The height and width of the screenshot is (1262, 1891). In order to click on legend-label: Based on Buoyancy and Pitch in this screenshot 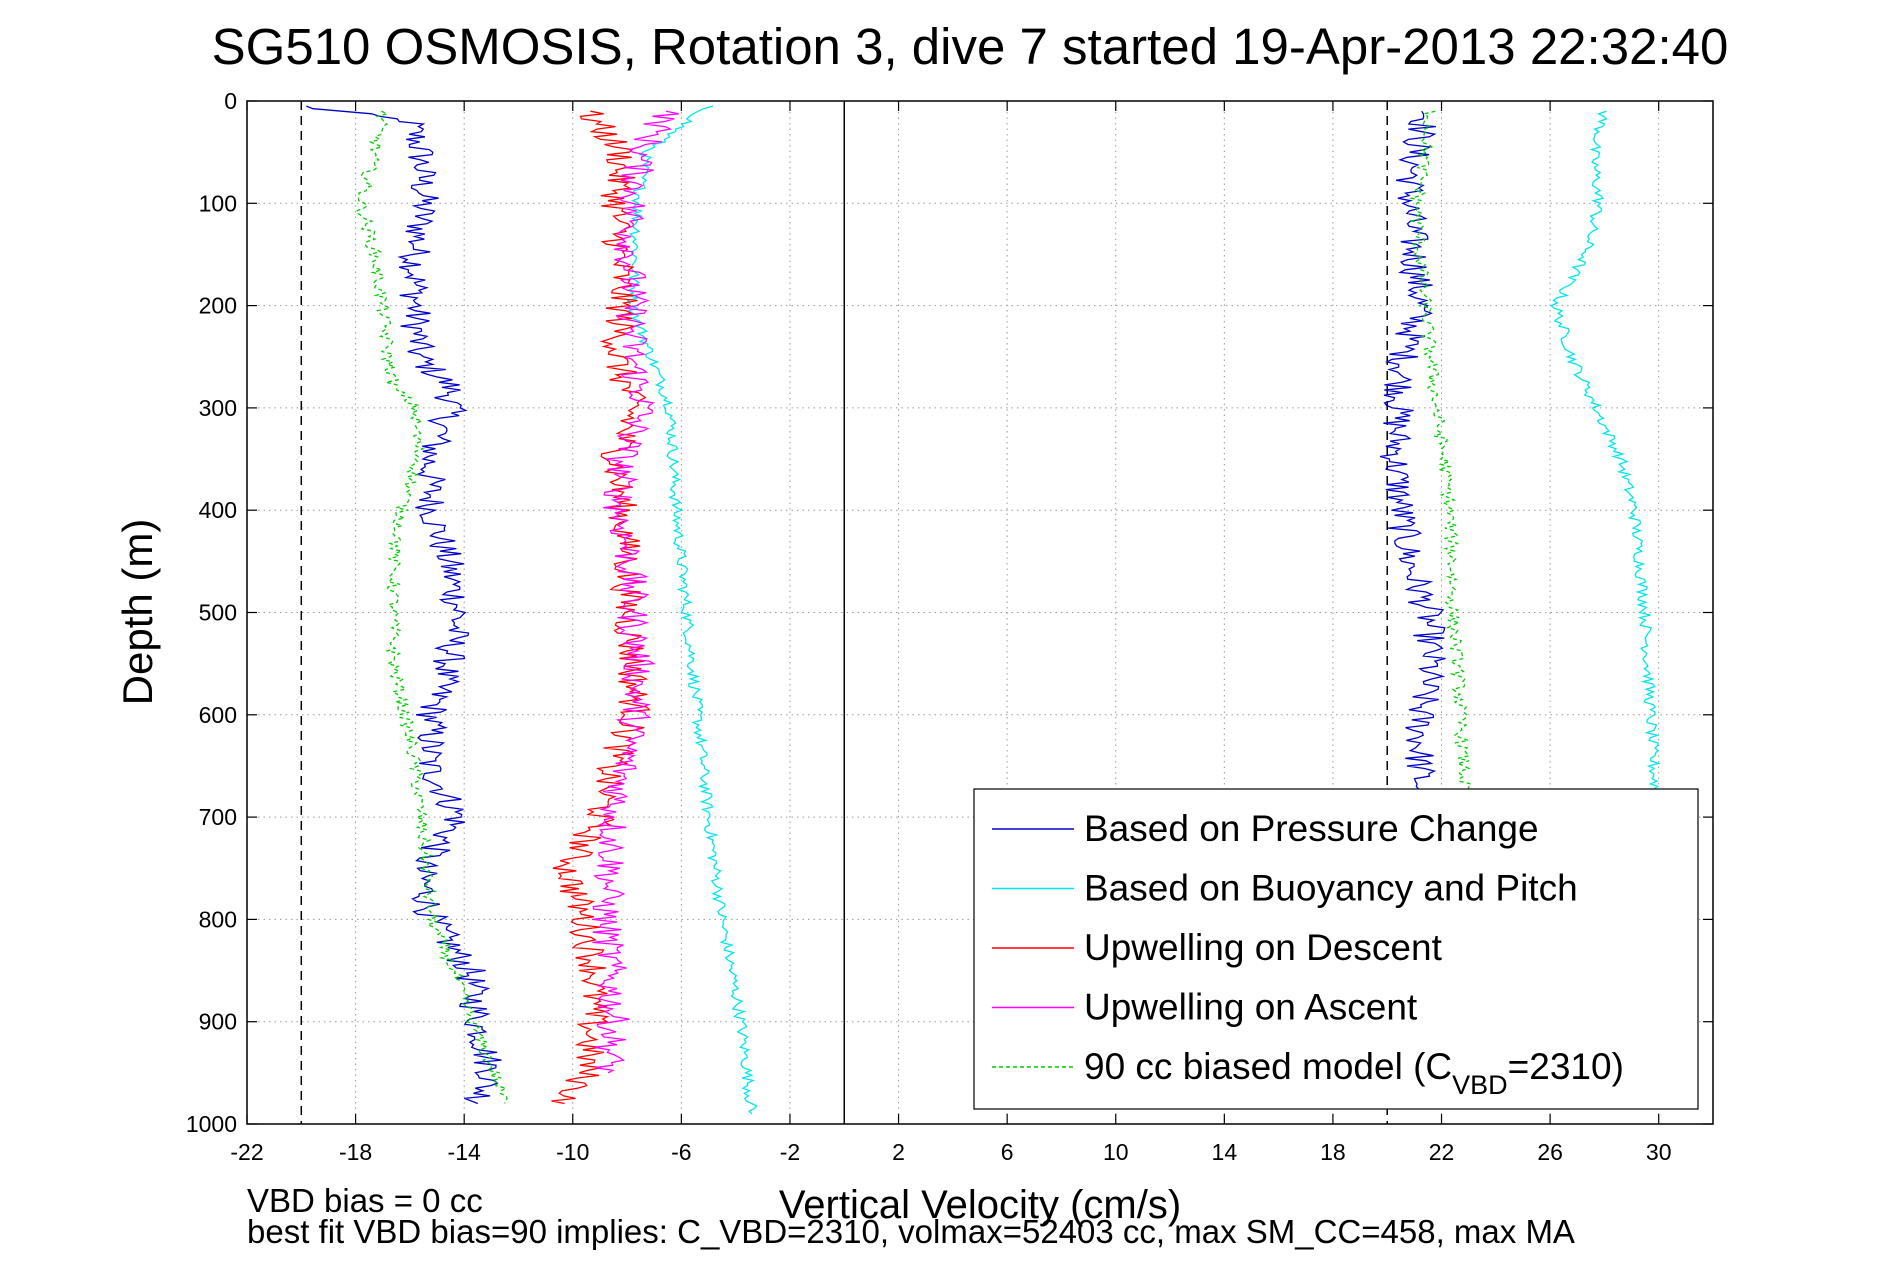, I will do `click(1331, 888)`.